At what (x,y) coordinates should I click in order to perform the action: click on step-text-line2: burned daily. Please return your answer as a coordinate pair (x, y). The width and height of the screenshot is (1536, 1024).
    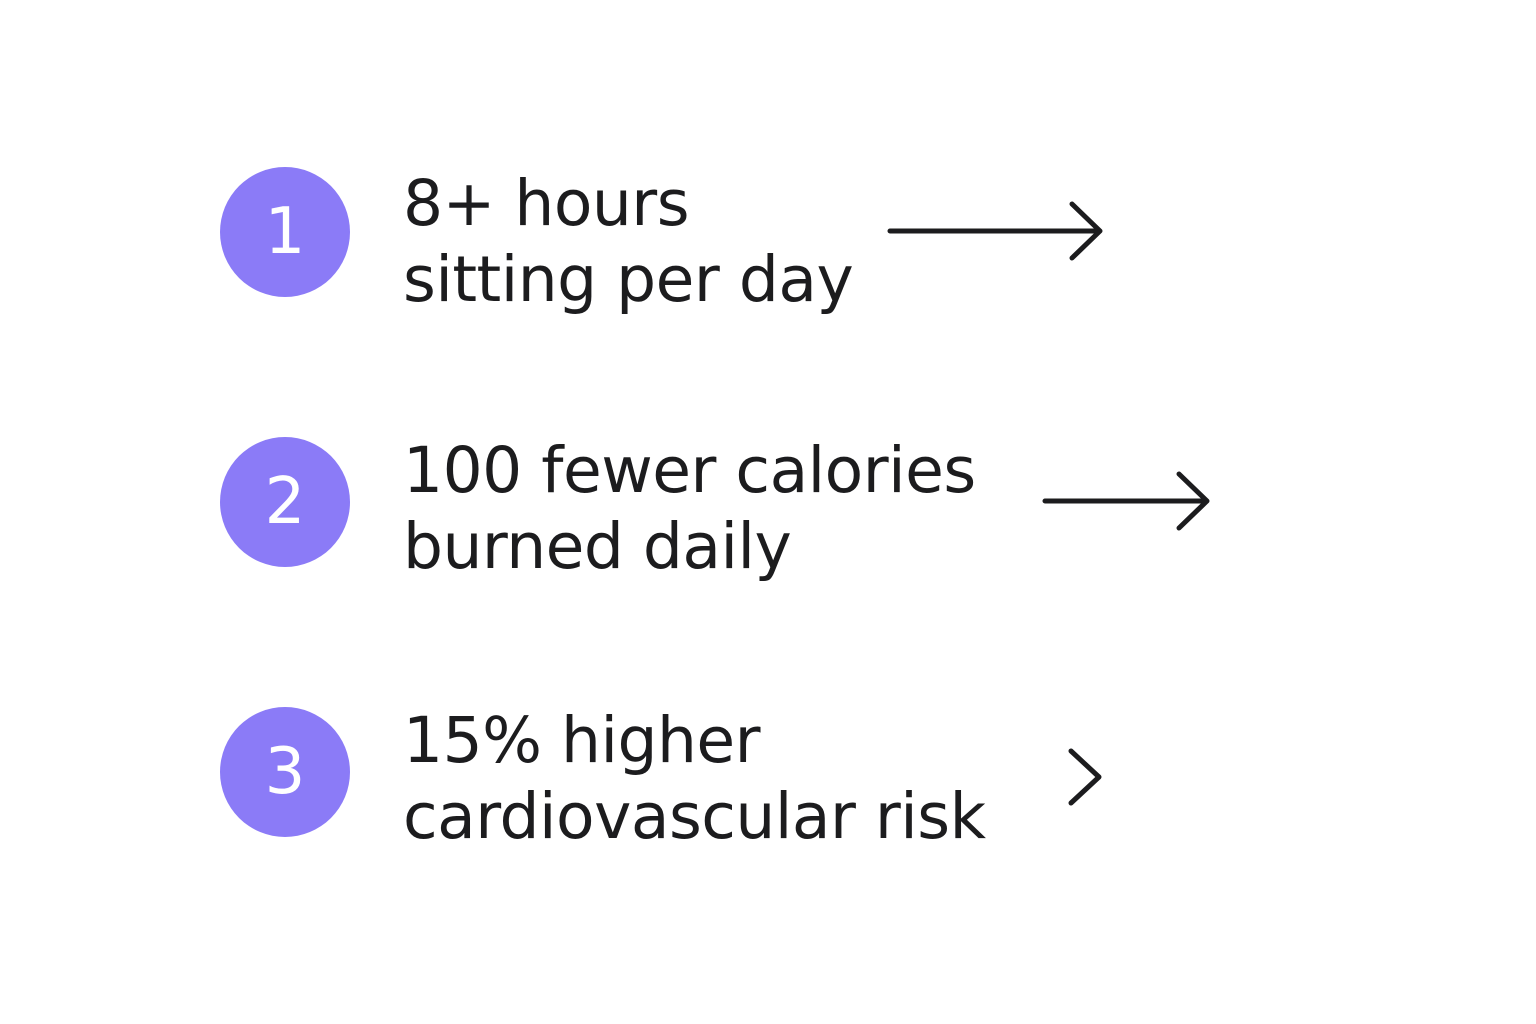
    Looking at the image, I should click on (597, 546).